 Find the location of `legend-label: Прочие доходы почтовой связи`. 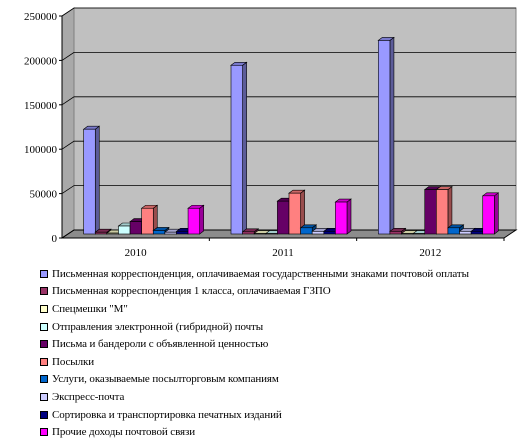

legend-label: Прочие доходы почтовой связи is located at coordinates (124, 432).